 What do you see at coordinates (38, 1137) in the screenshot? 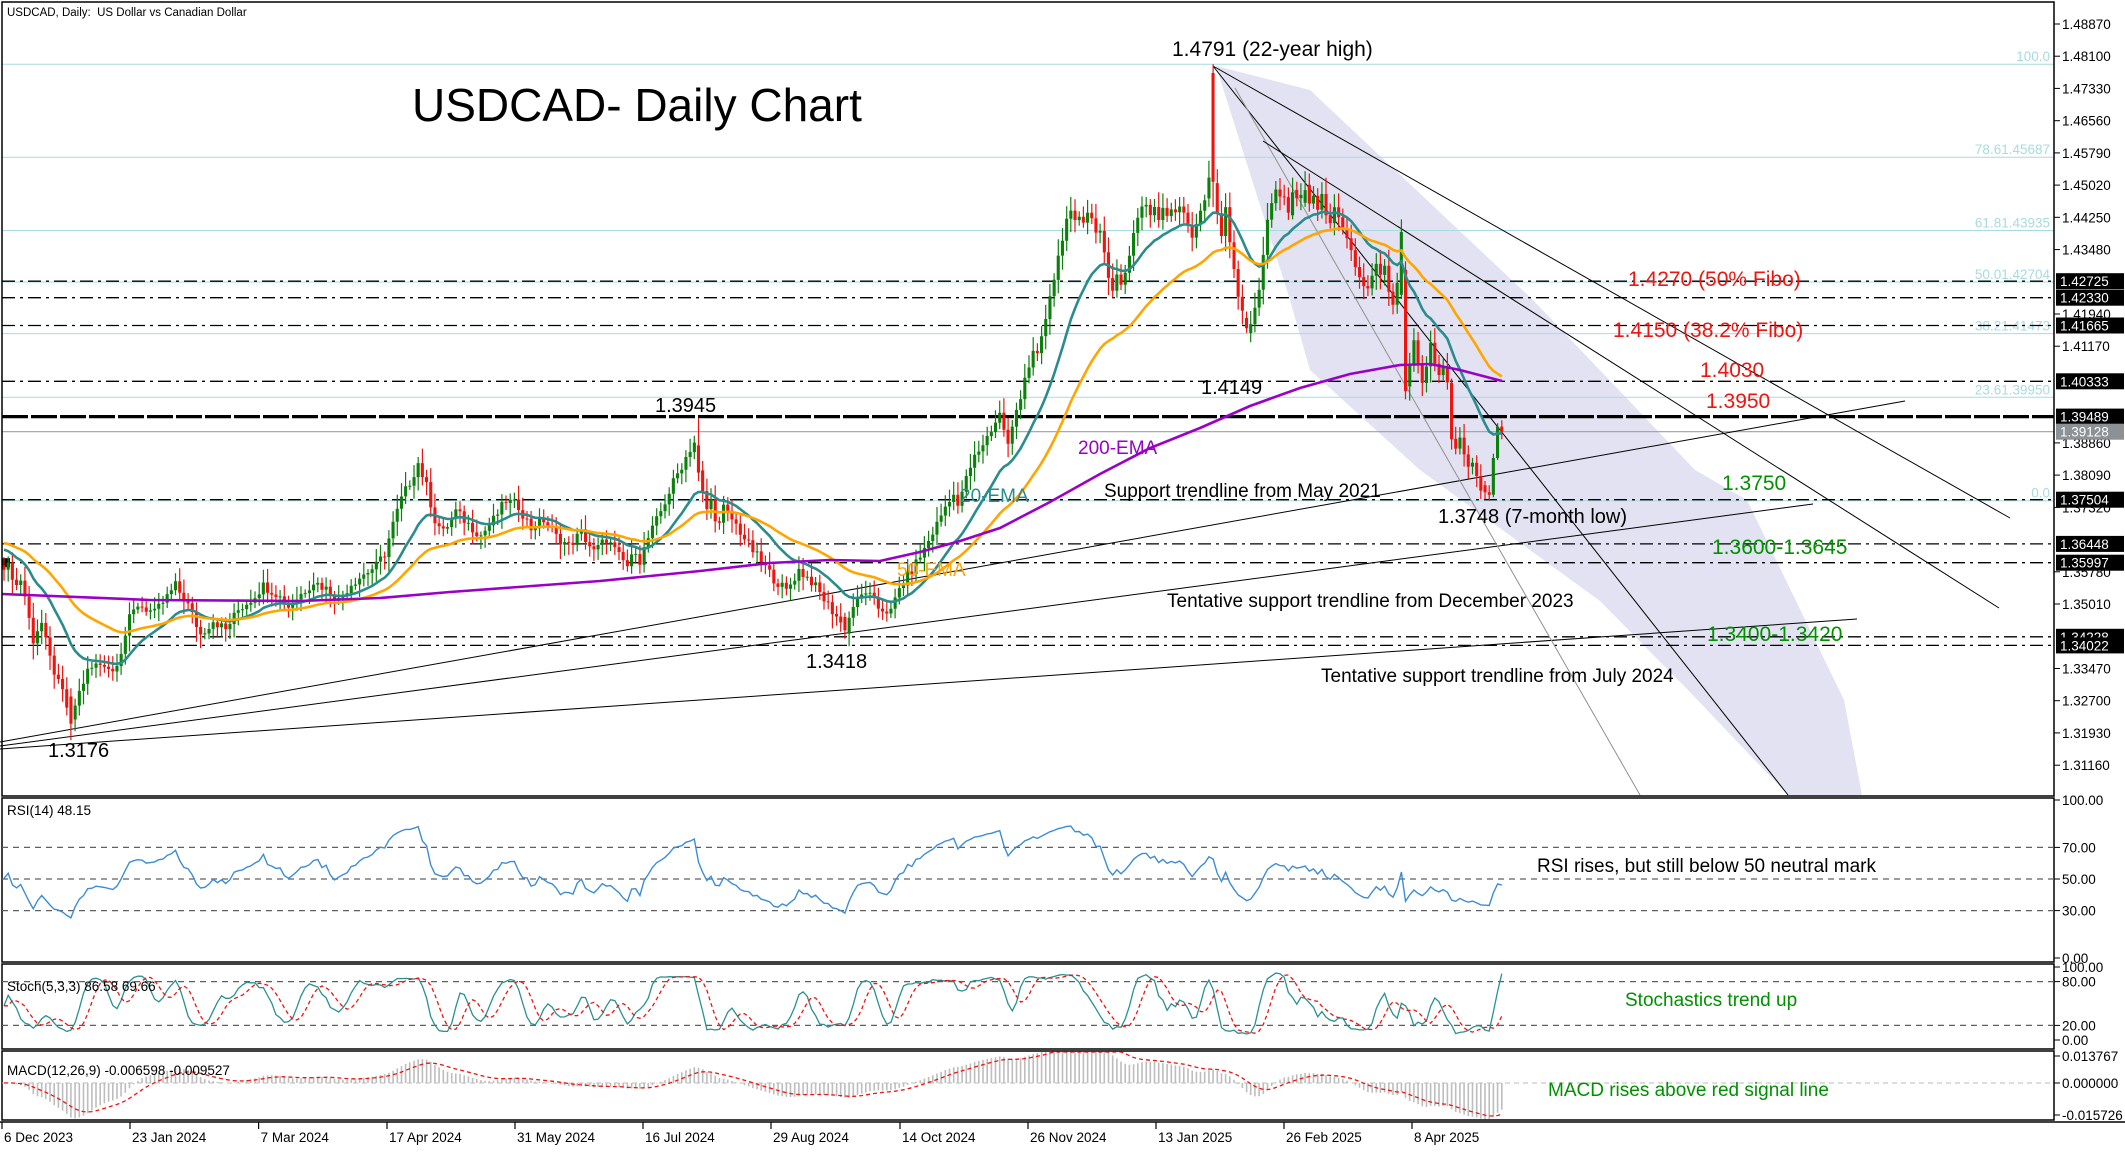
I see `svg-text: 6 Dec 2023` at bounding box center [38, 1137].